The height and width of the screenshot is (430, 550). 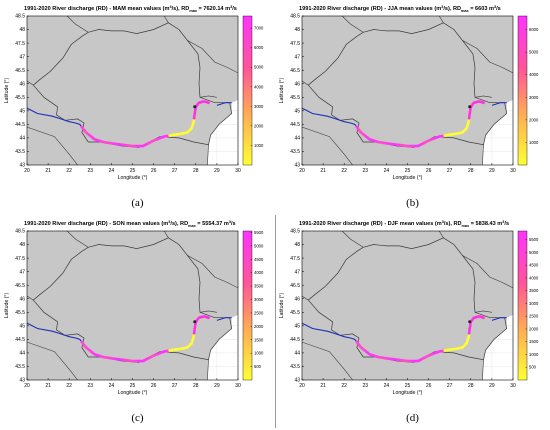 I want to click on panel-label: (a), so click(x=137, y=203).